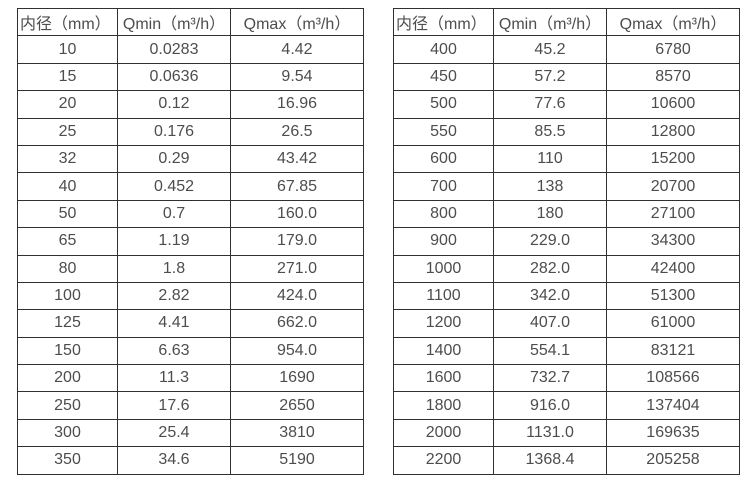  Describe the element at coordinates (550, 186) in the screenshot. I see `table-cell: 138` at that location.